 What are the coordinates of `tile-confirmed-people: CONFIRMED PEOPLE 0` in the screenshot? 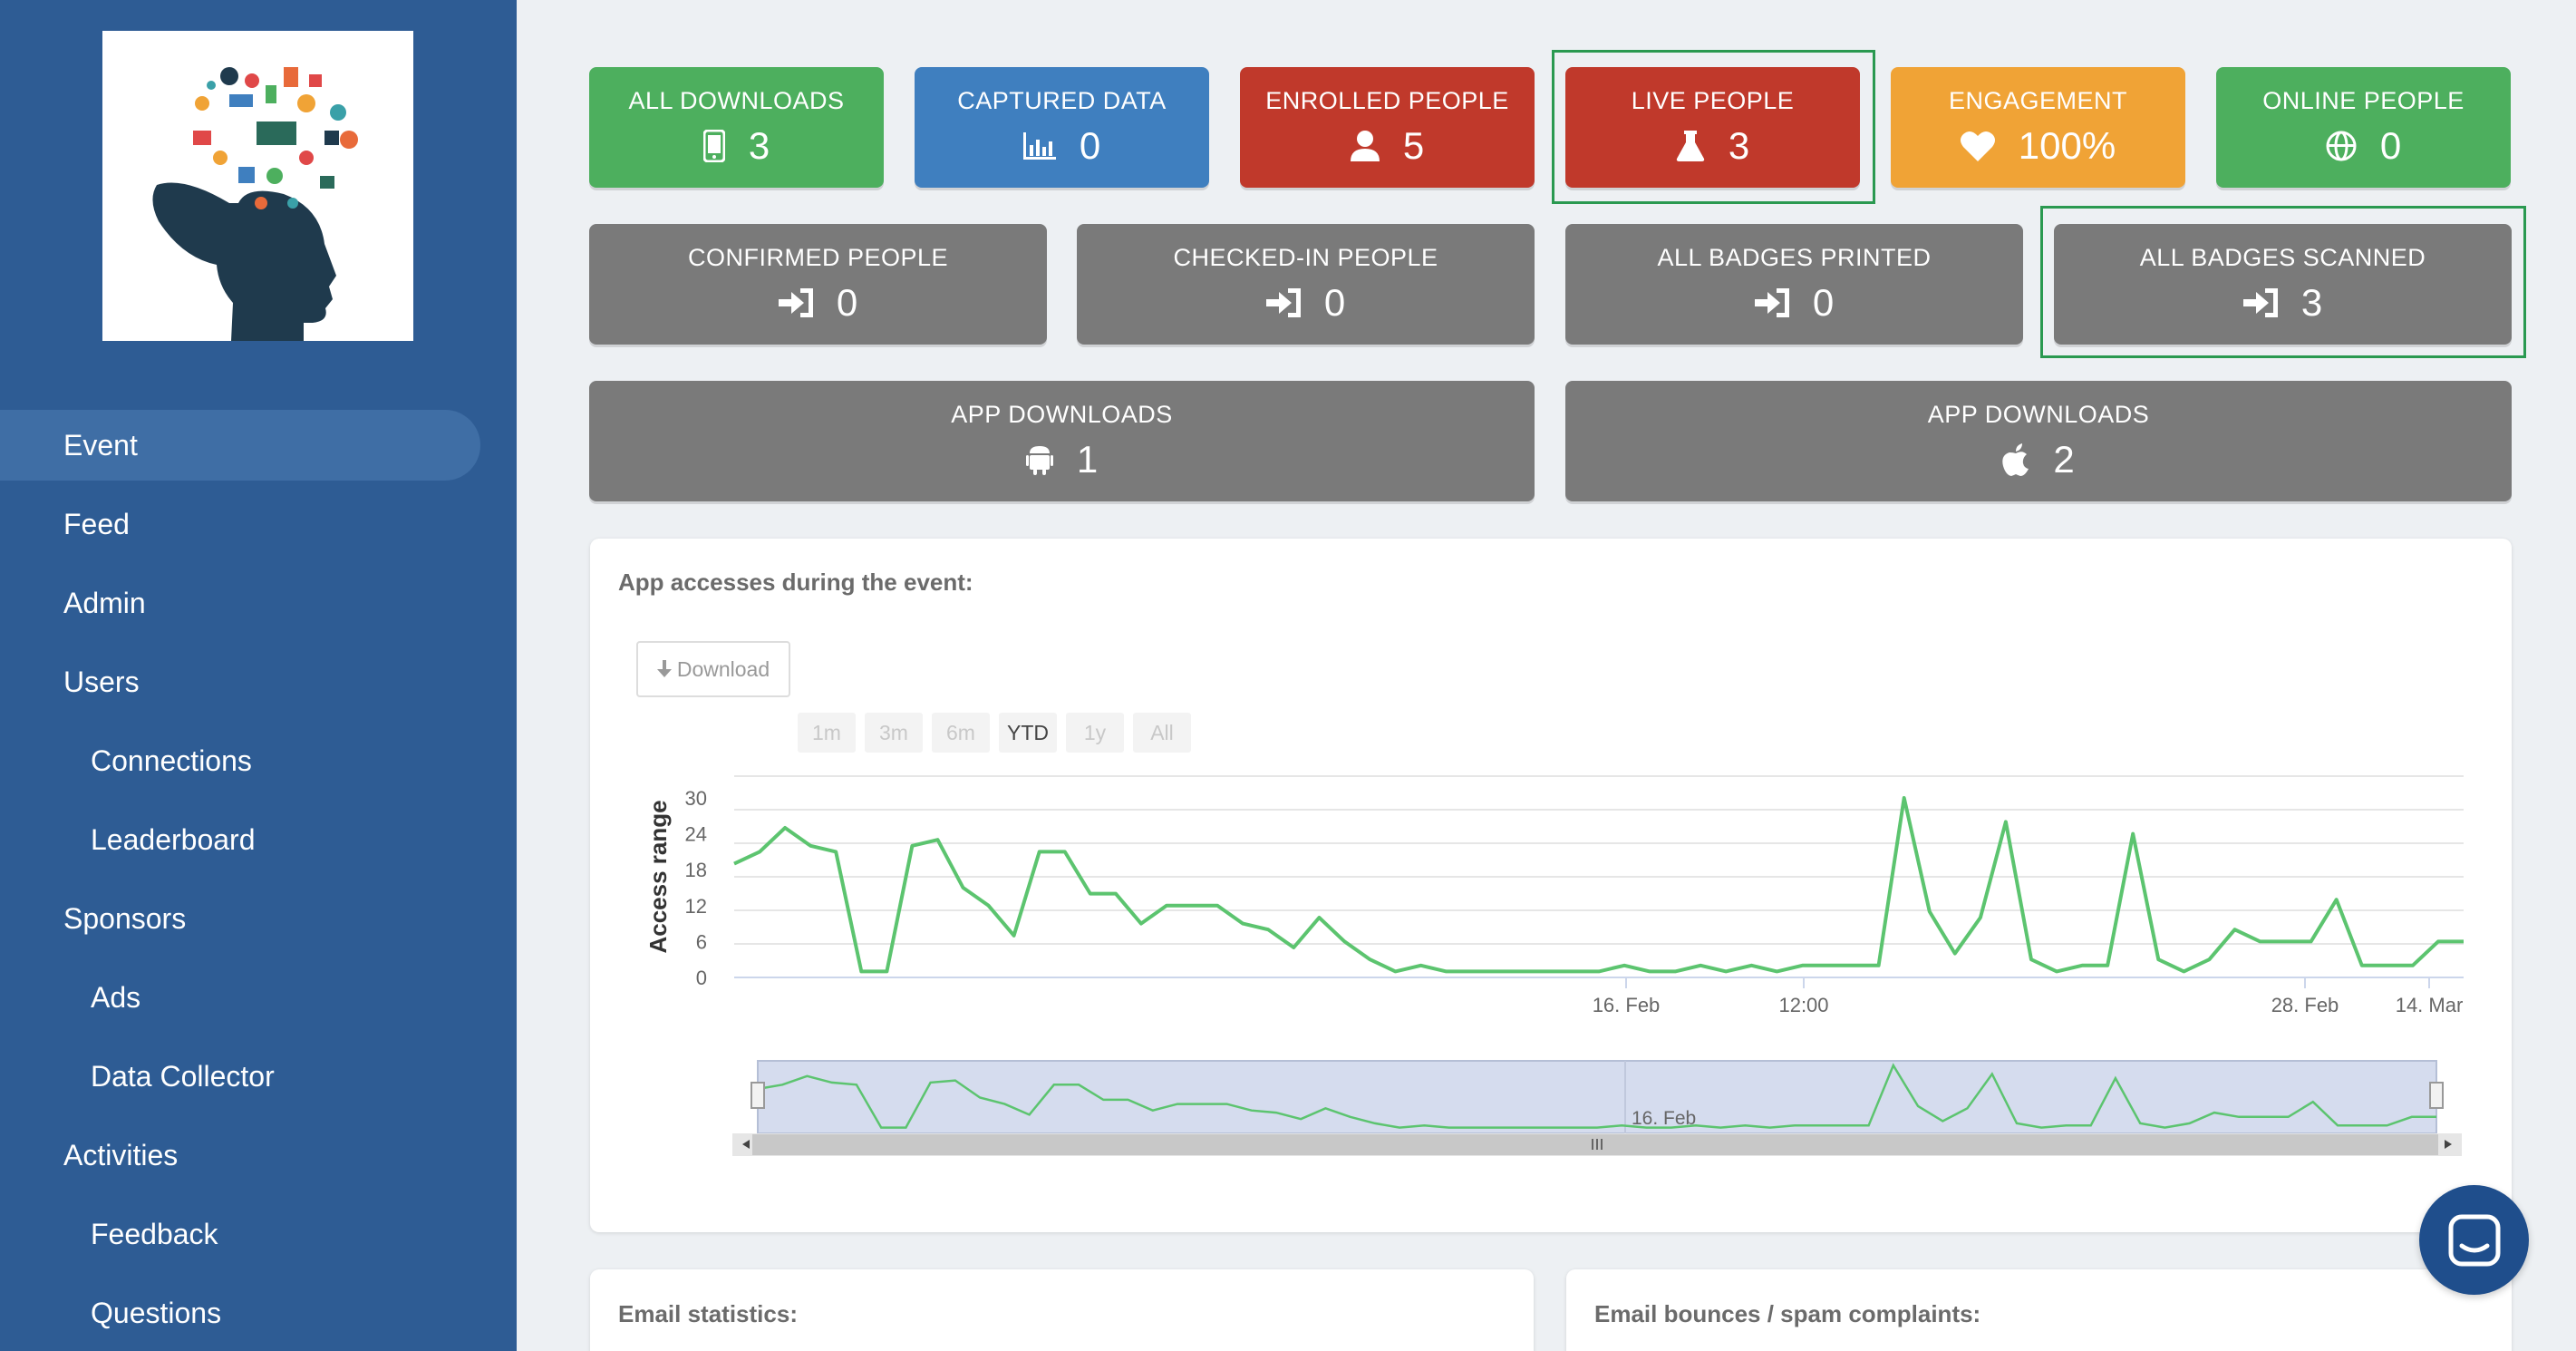 It's located at (818, 284).